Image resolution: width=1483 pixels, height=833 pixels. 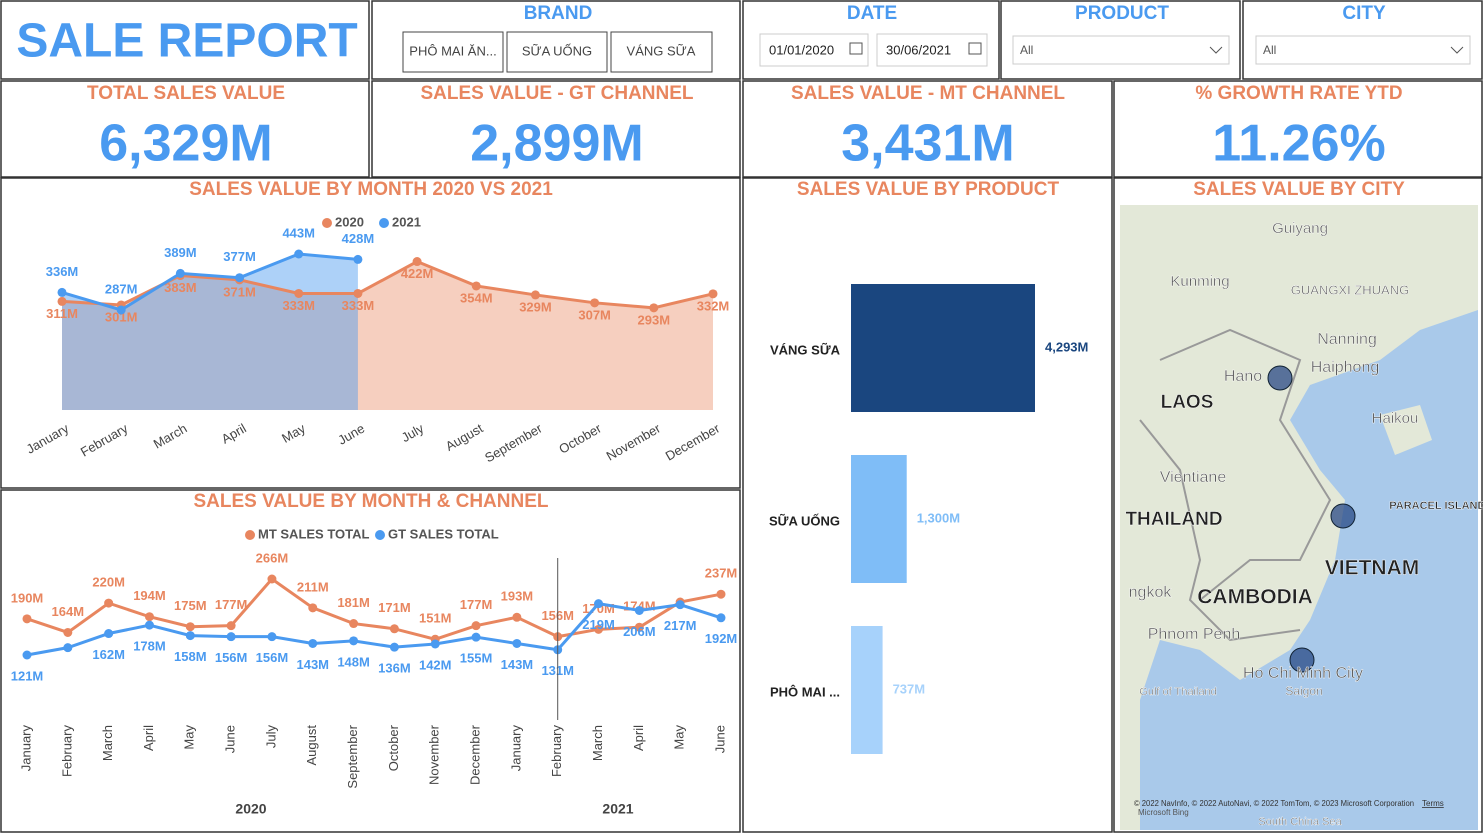 I want to click on kpi-value: 11.26%, so click(x=1299, y=144).